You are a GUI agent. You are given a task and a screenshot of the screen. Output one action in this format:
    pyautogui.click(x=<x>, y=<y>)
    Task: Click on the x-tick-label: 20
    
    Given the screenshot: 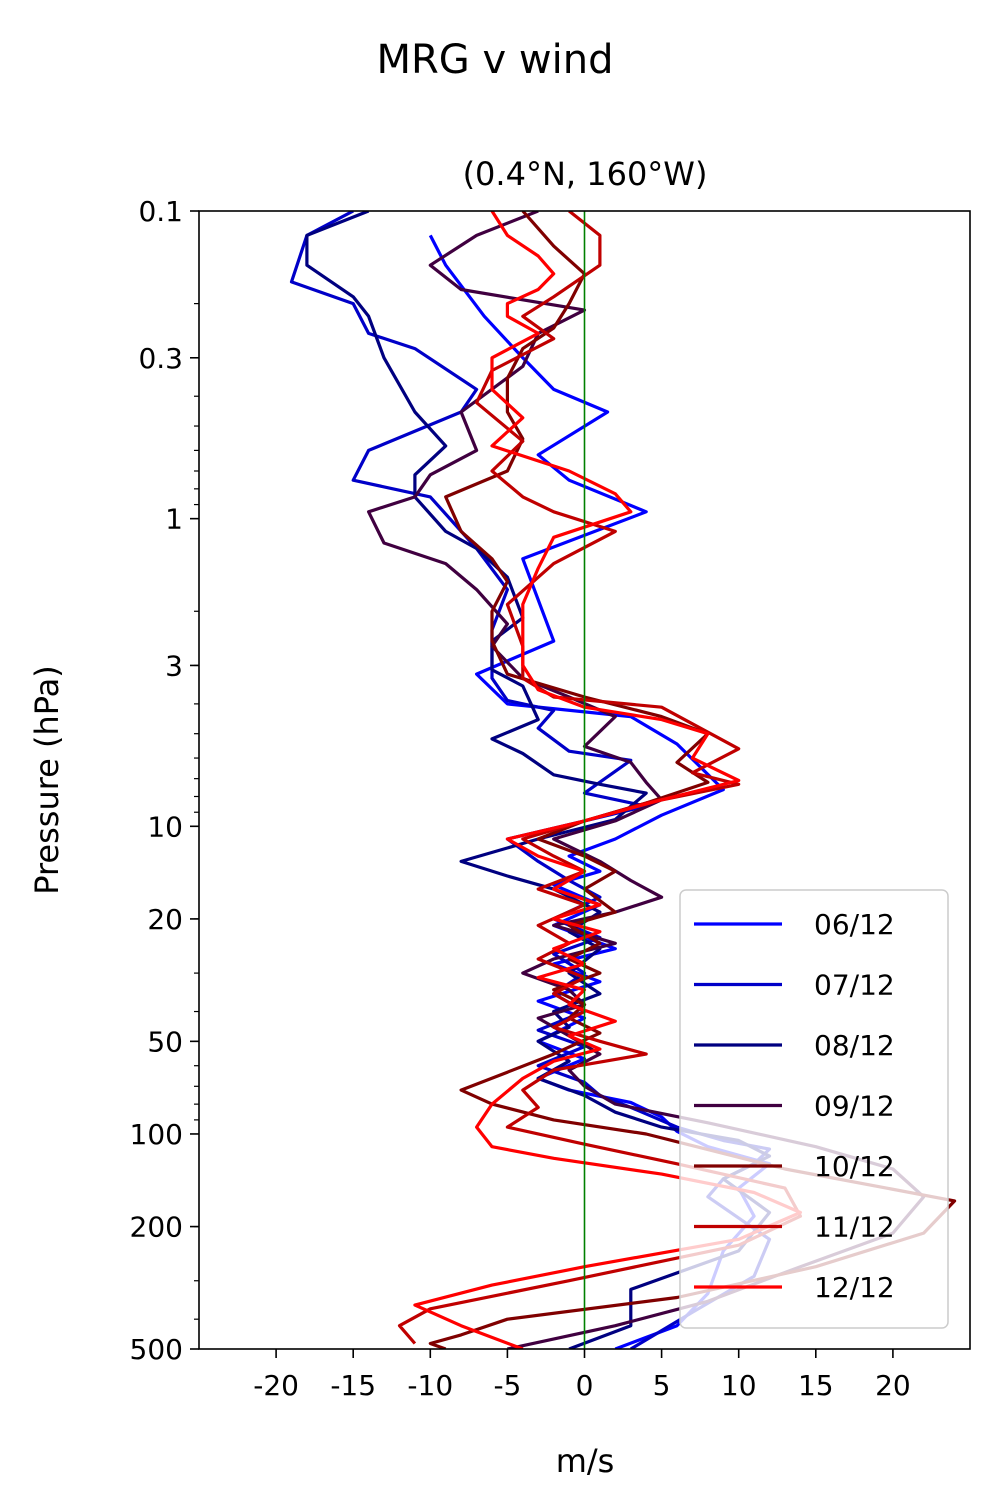 What is the action you would take?
    pyautogui.click(x=893, y=1385)
    